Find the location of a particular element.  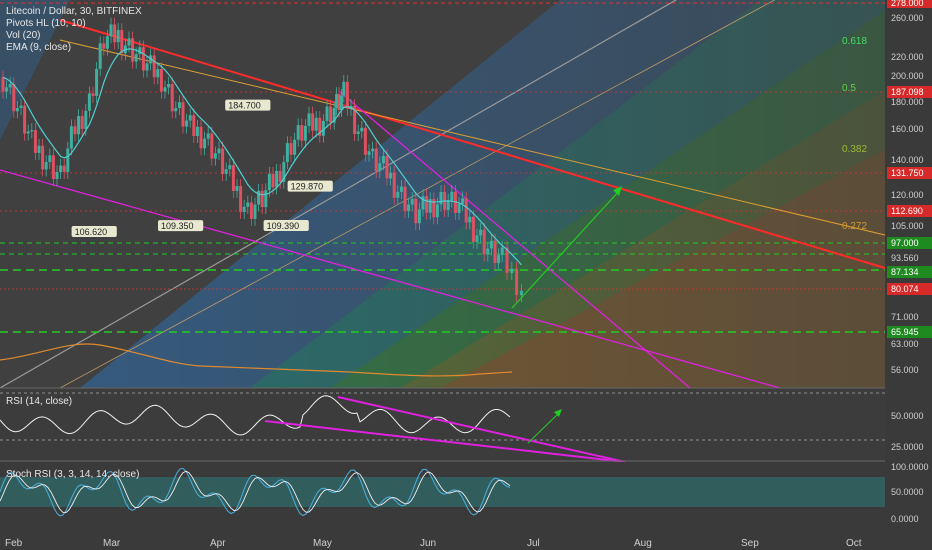

symbol-title: Litecoin / Dollar, 30, BITFINEX is located at coordinates (74, 11).